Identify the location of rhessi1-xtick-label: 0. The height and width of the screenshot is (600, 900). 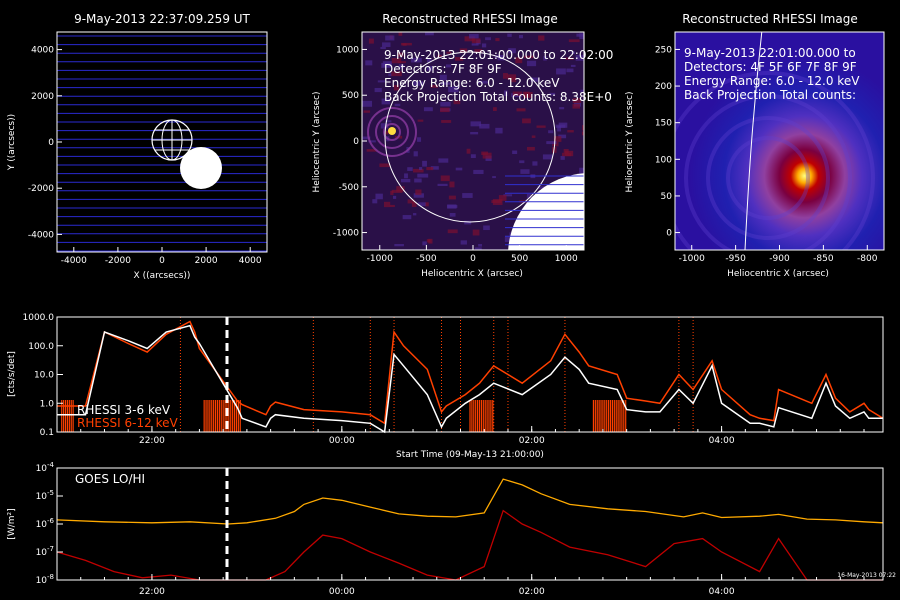
(473, 259).